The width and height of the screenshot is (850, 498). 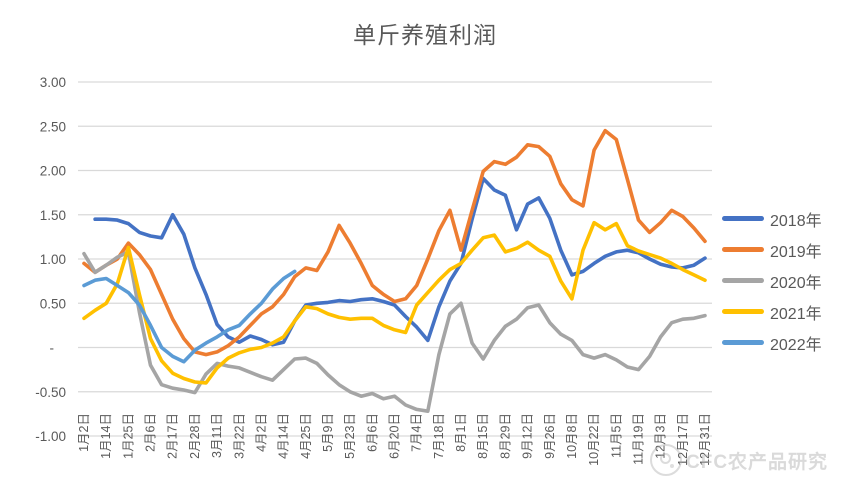 What do you see at coordinates (638, 439) in the screenshot?
I see `x-tick-label: 11月19日` at bounding box center [638, 439].